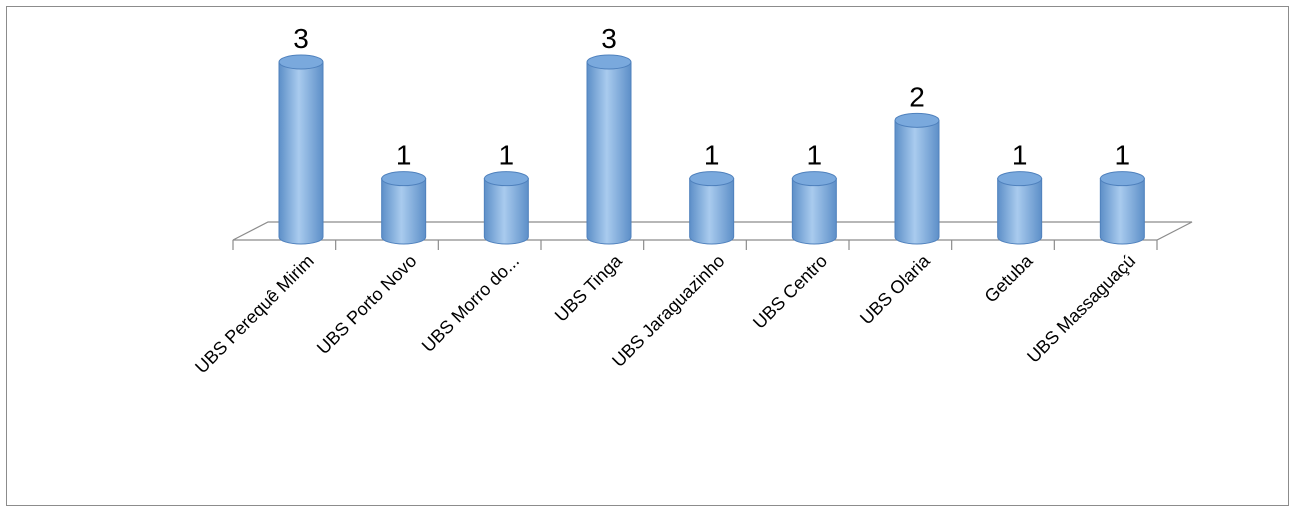 The height and width of the screenshot is (512, 1295). I want to click on category-label: UBS Jaraguazinho, so click(668, 311).